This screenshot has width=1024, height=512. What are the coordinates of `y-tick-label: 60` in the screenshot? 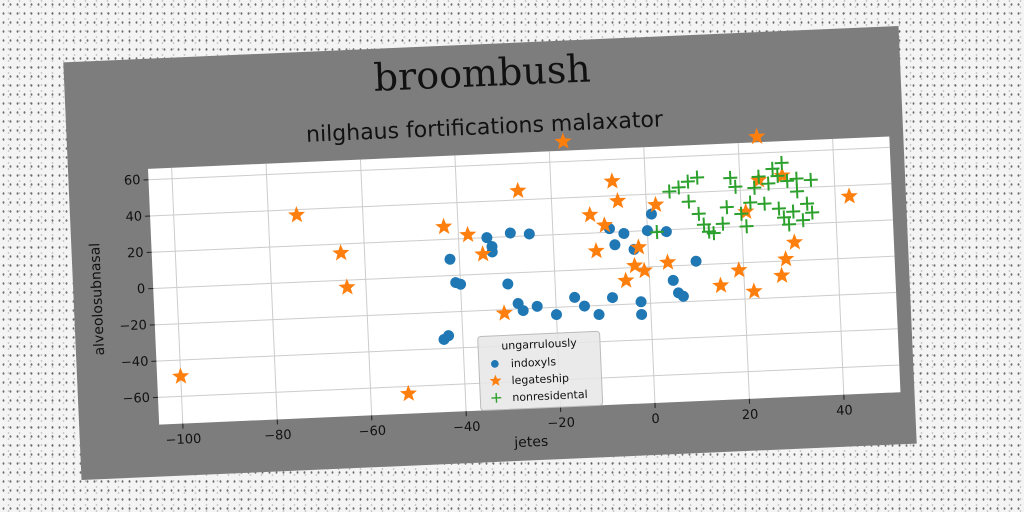 It's located at (132, 181).